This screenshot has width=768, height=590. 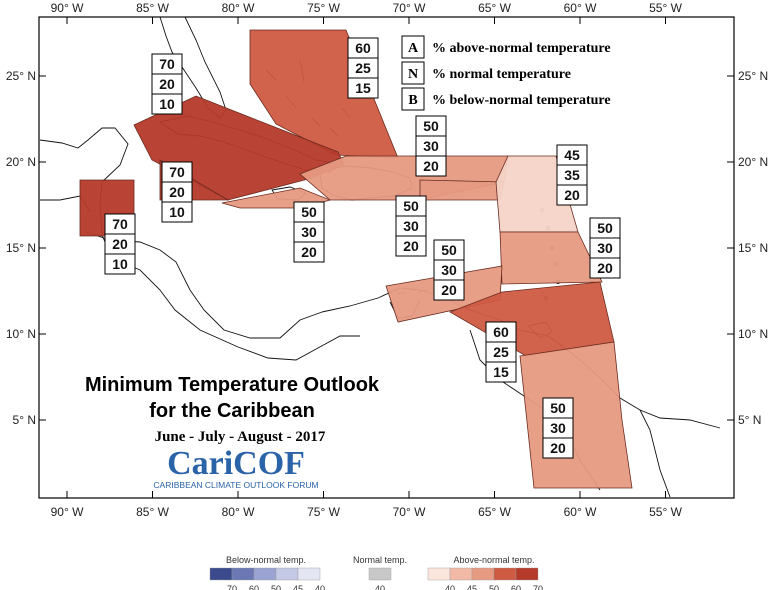 I want to click on legend-title-normal: Normal temp., so click(x=380, y=560).